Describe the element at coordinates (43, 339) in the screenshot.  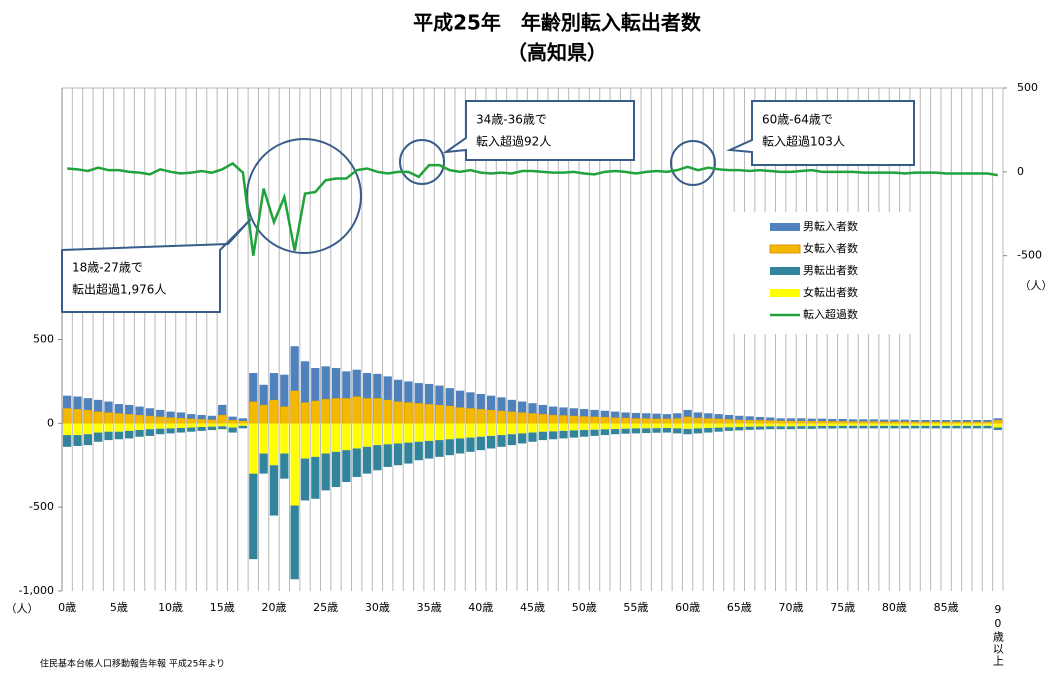
I see `y-tick-label: 500` at that location.